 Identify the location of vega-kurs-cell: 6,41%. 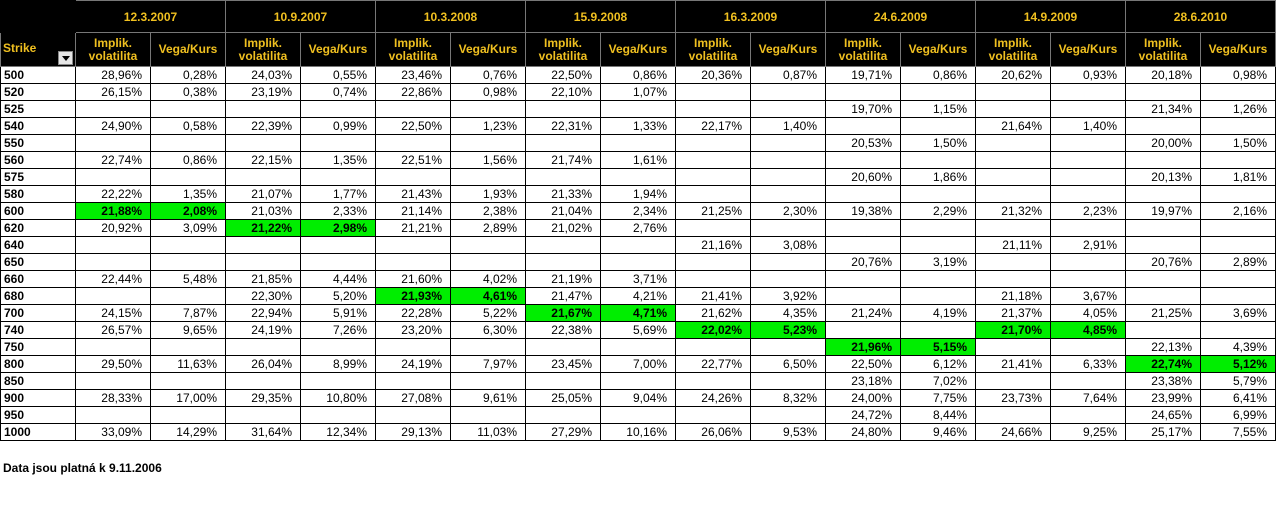
(1238, 398).